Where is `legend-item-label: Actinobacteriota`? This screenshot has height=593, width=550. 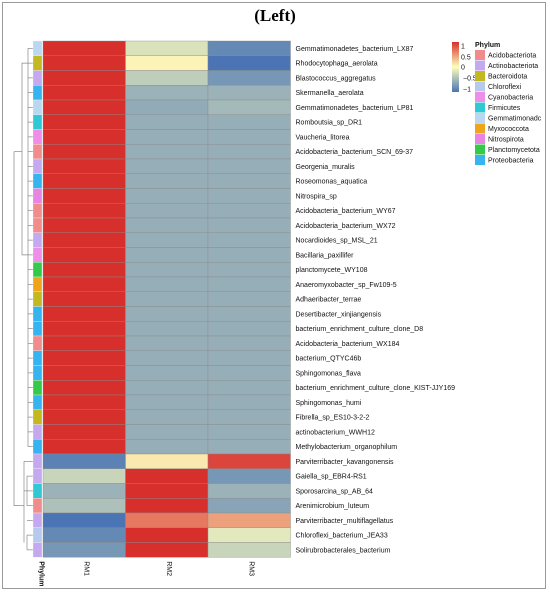 legend-item-label: Actinobacteriota is located at coordinates (513, 66).